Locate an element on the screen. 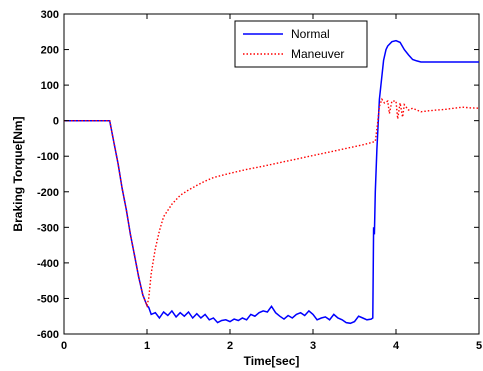 The image size is (483, 371). x-tick-label: 5 is located at coordinates (479, 346).